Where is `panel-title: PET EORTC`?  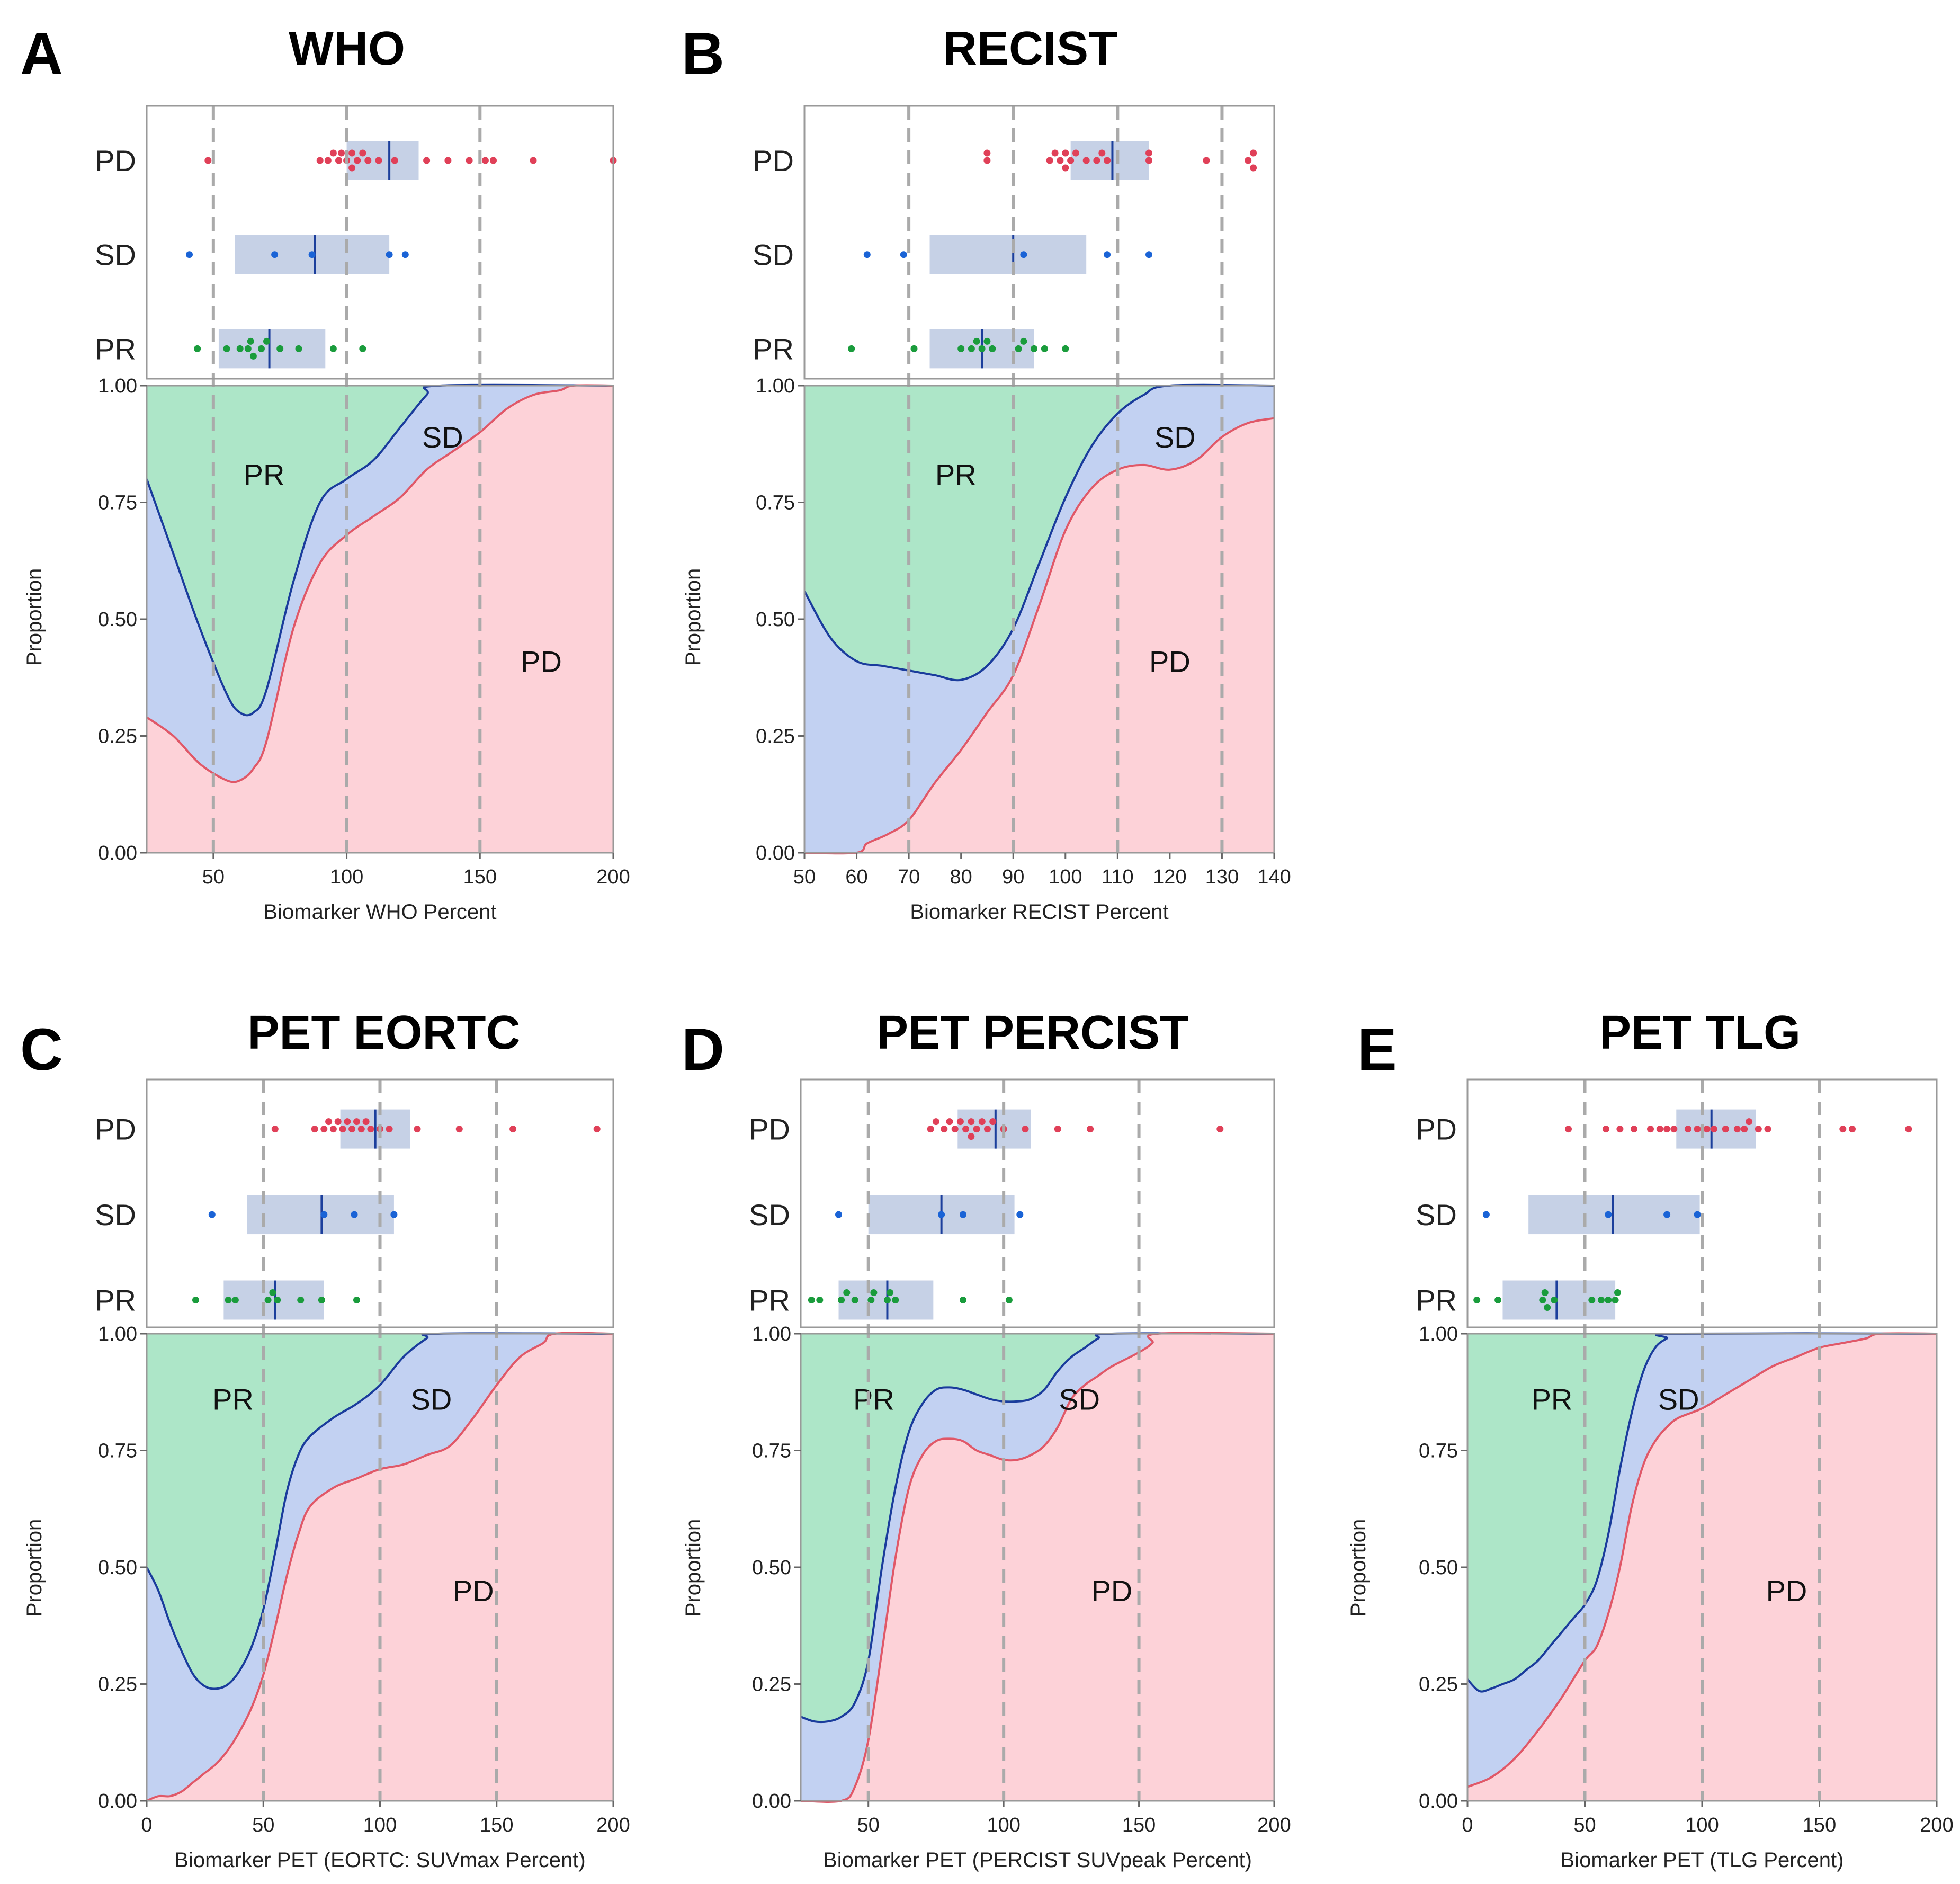 panel-title: PET EORTC is located at coordinates (383, 1032).